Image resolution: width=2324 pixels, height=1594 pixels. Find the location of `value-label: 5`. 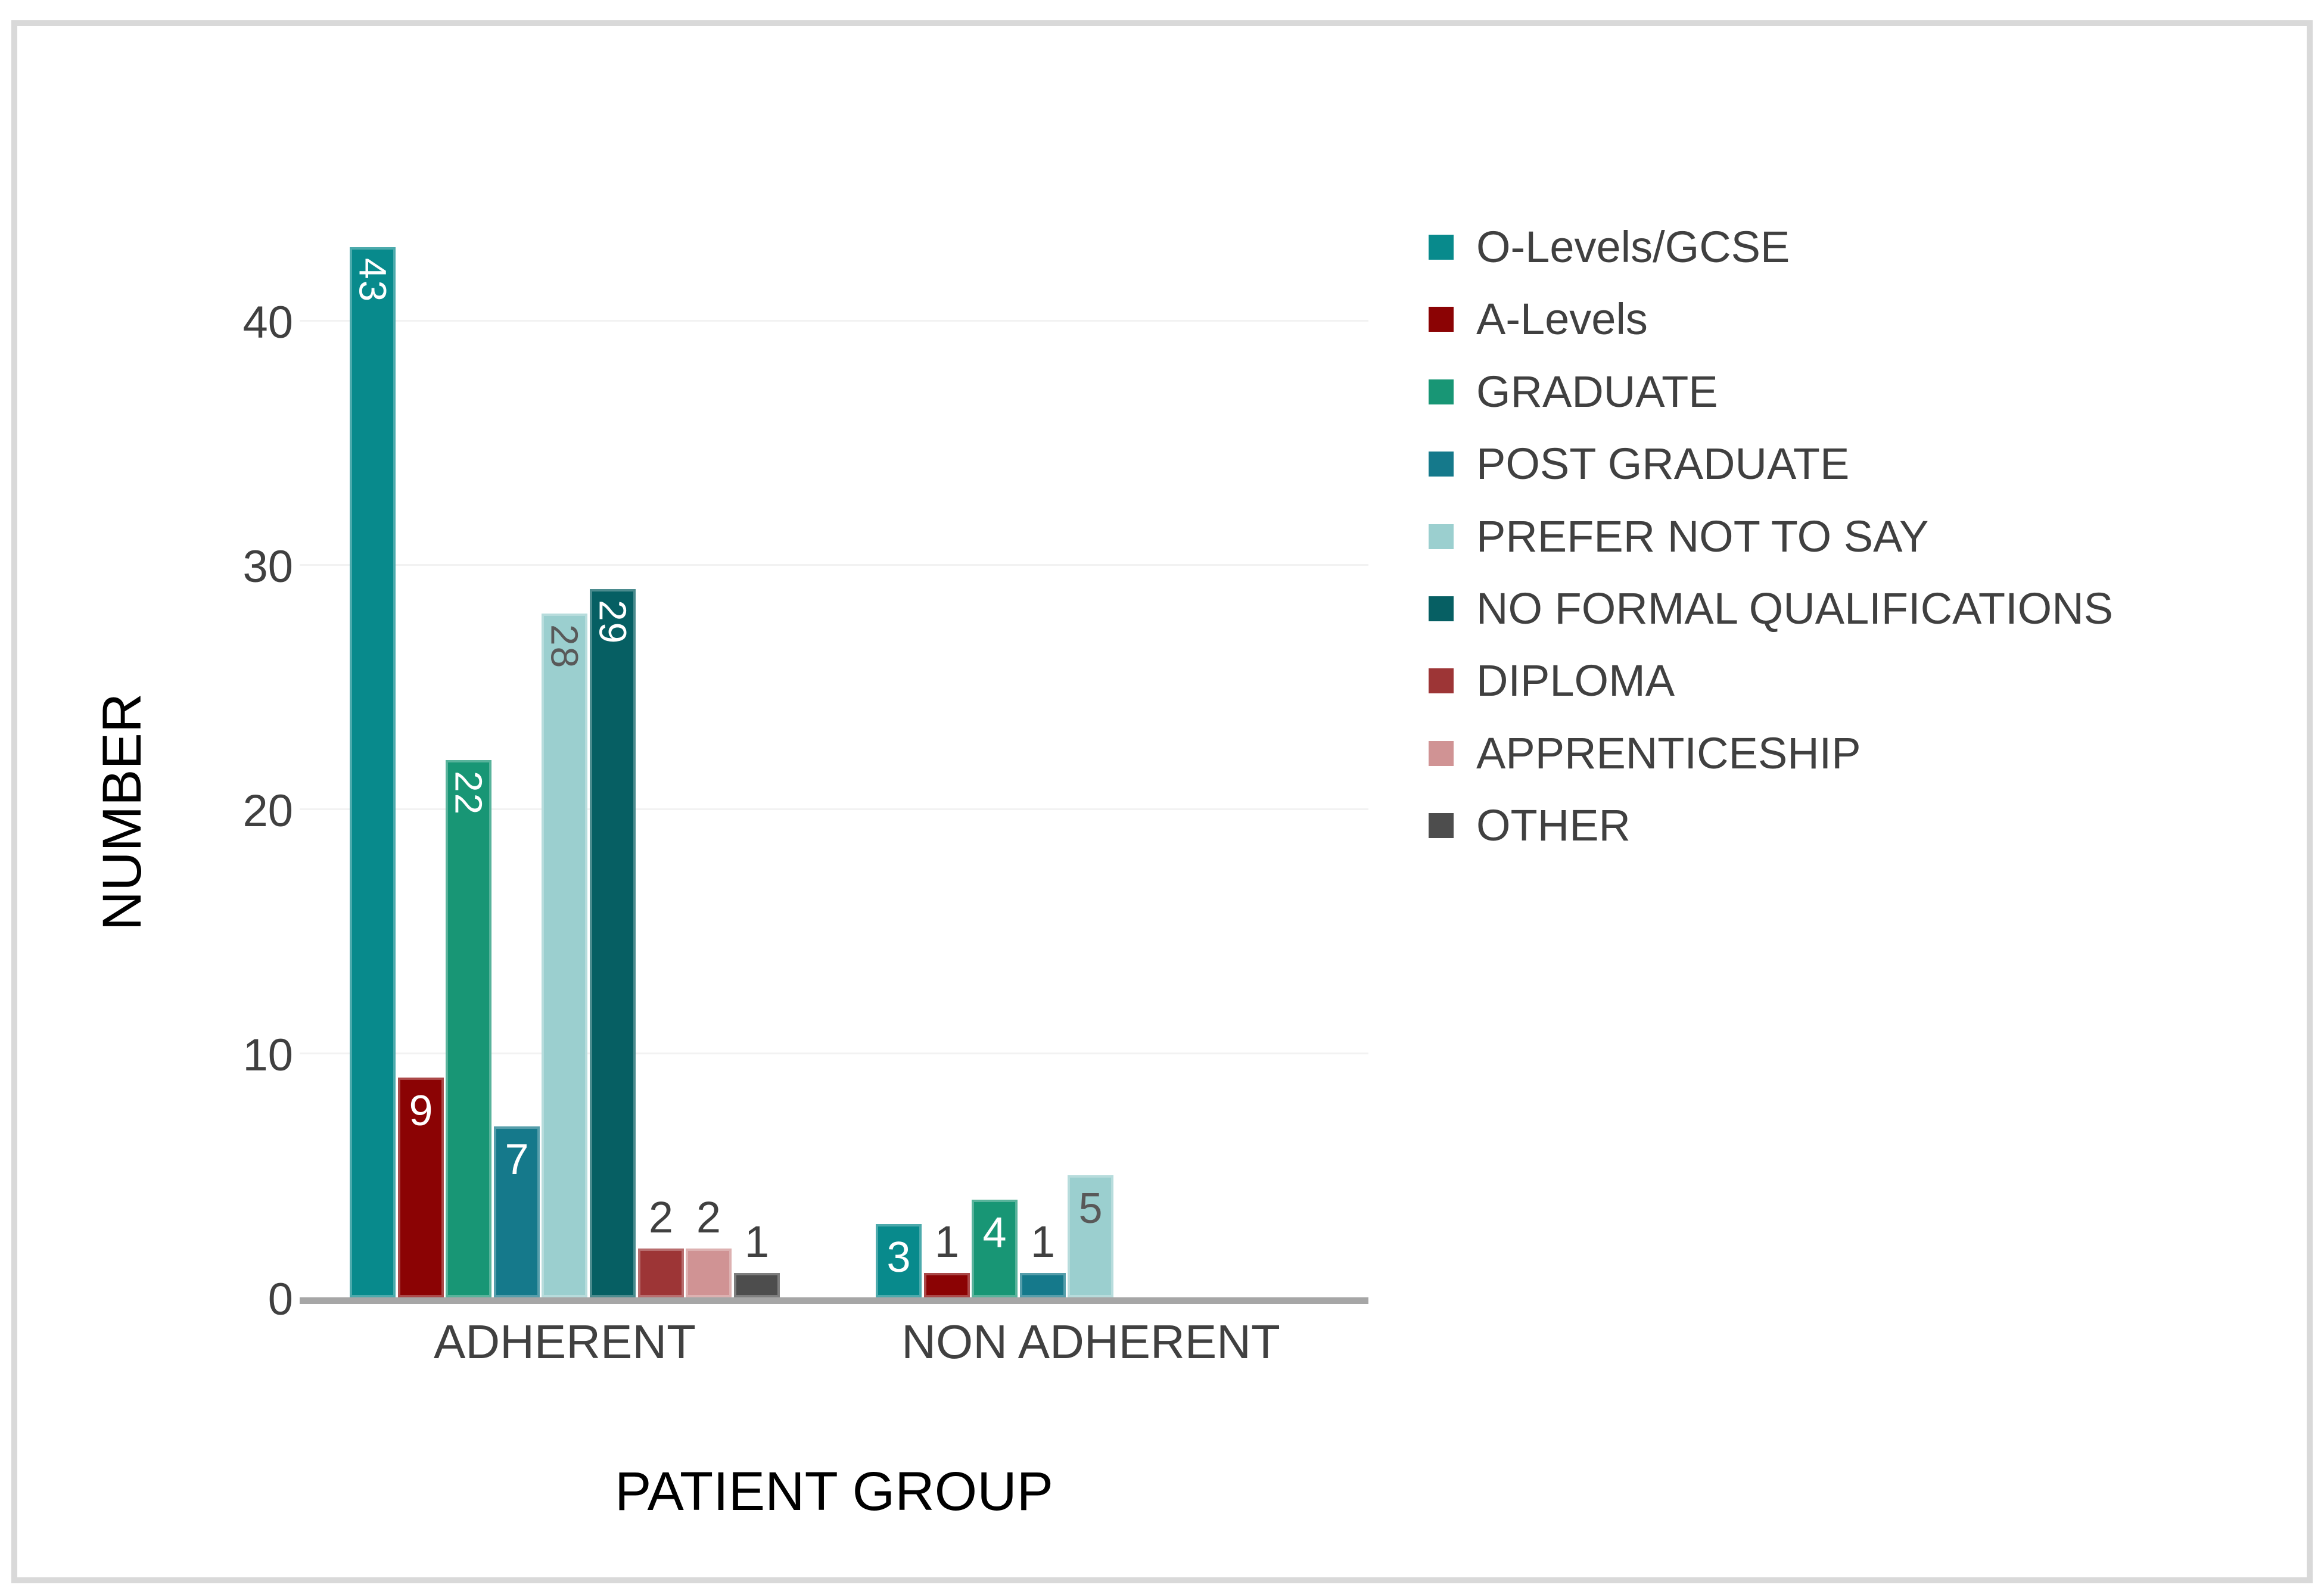

value-label: 5 is located at coordinates (1090, 1209).